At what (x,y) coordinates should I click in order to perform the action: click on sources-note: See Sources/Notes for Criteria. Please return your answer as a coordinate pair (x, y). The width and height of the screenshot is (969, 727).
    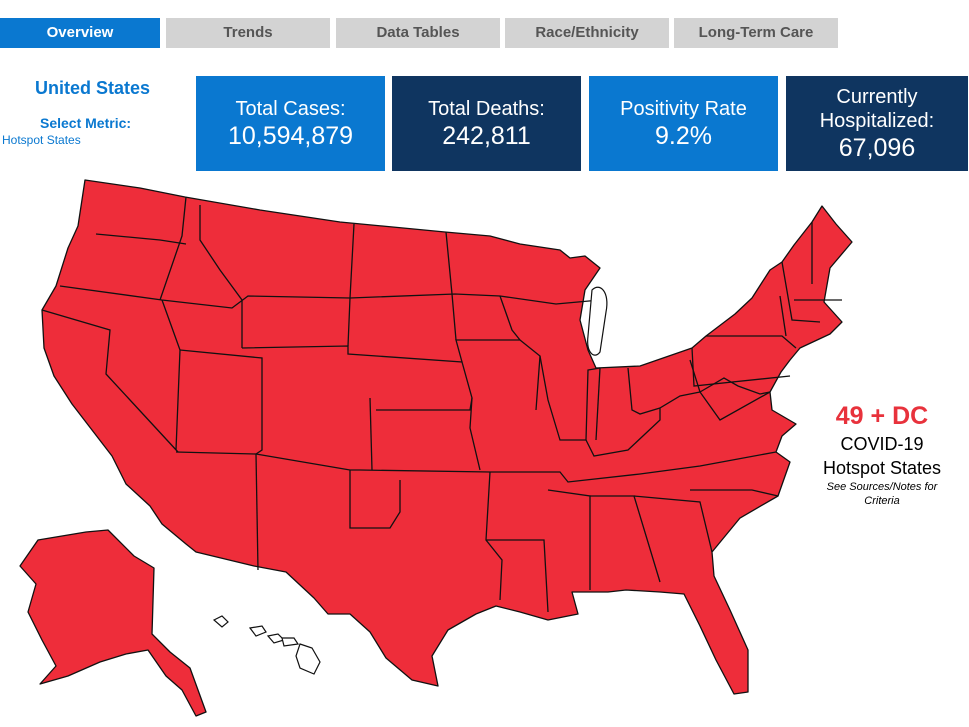
    Looking at the image, I should click on (882, 494).